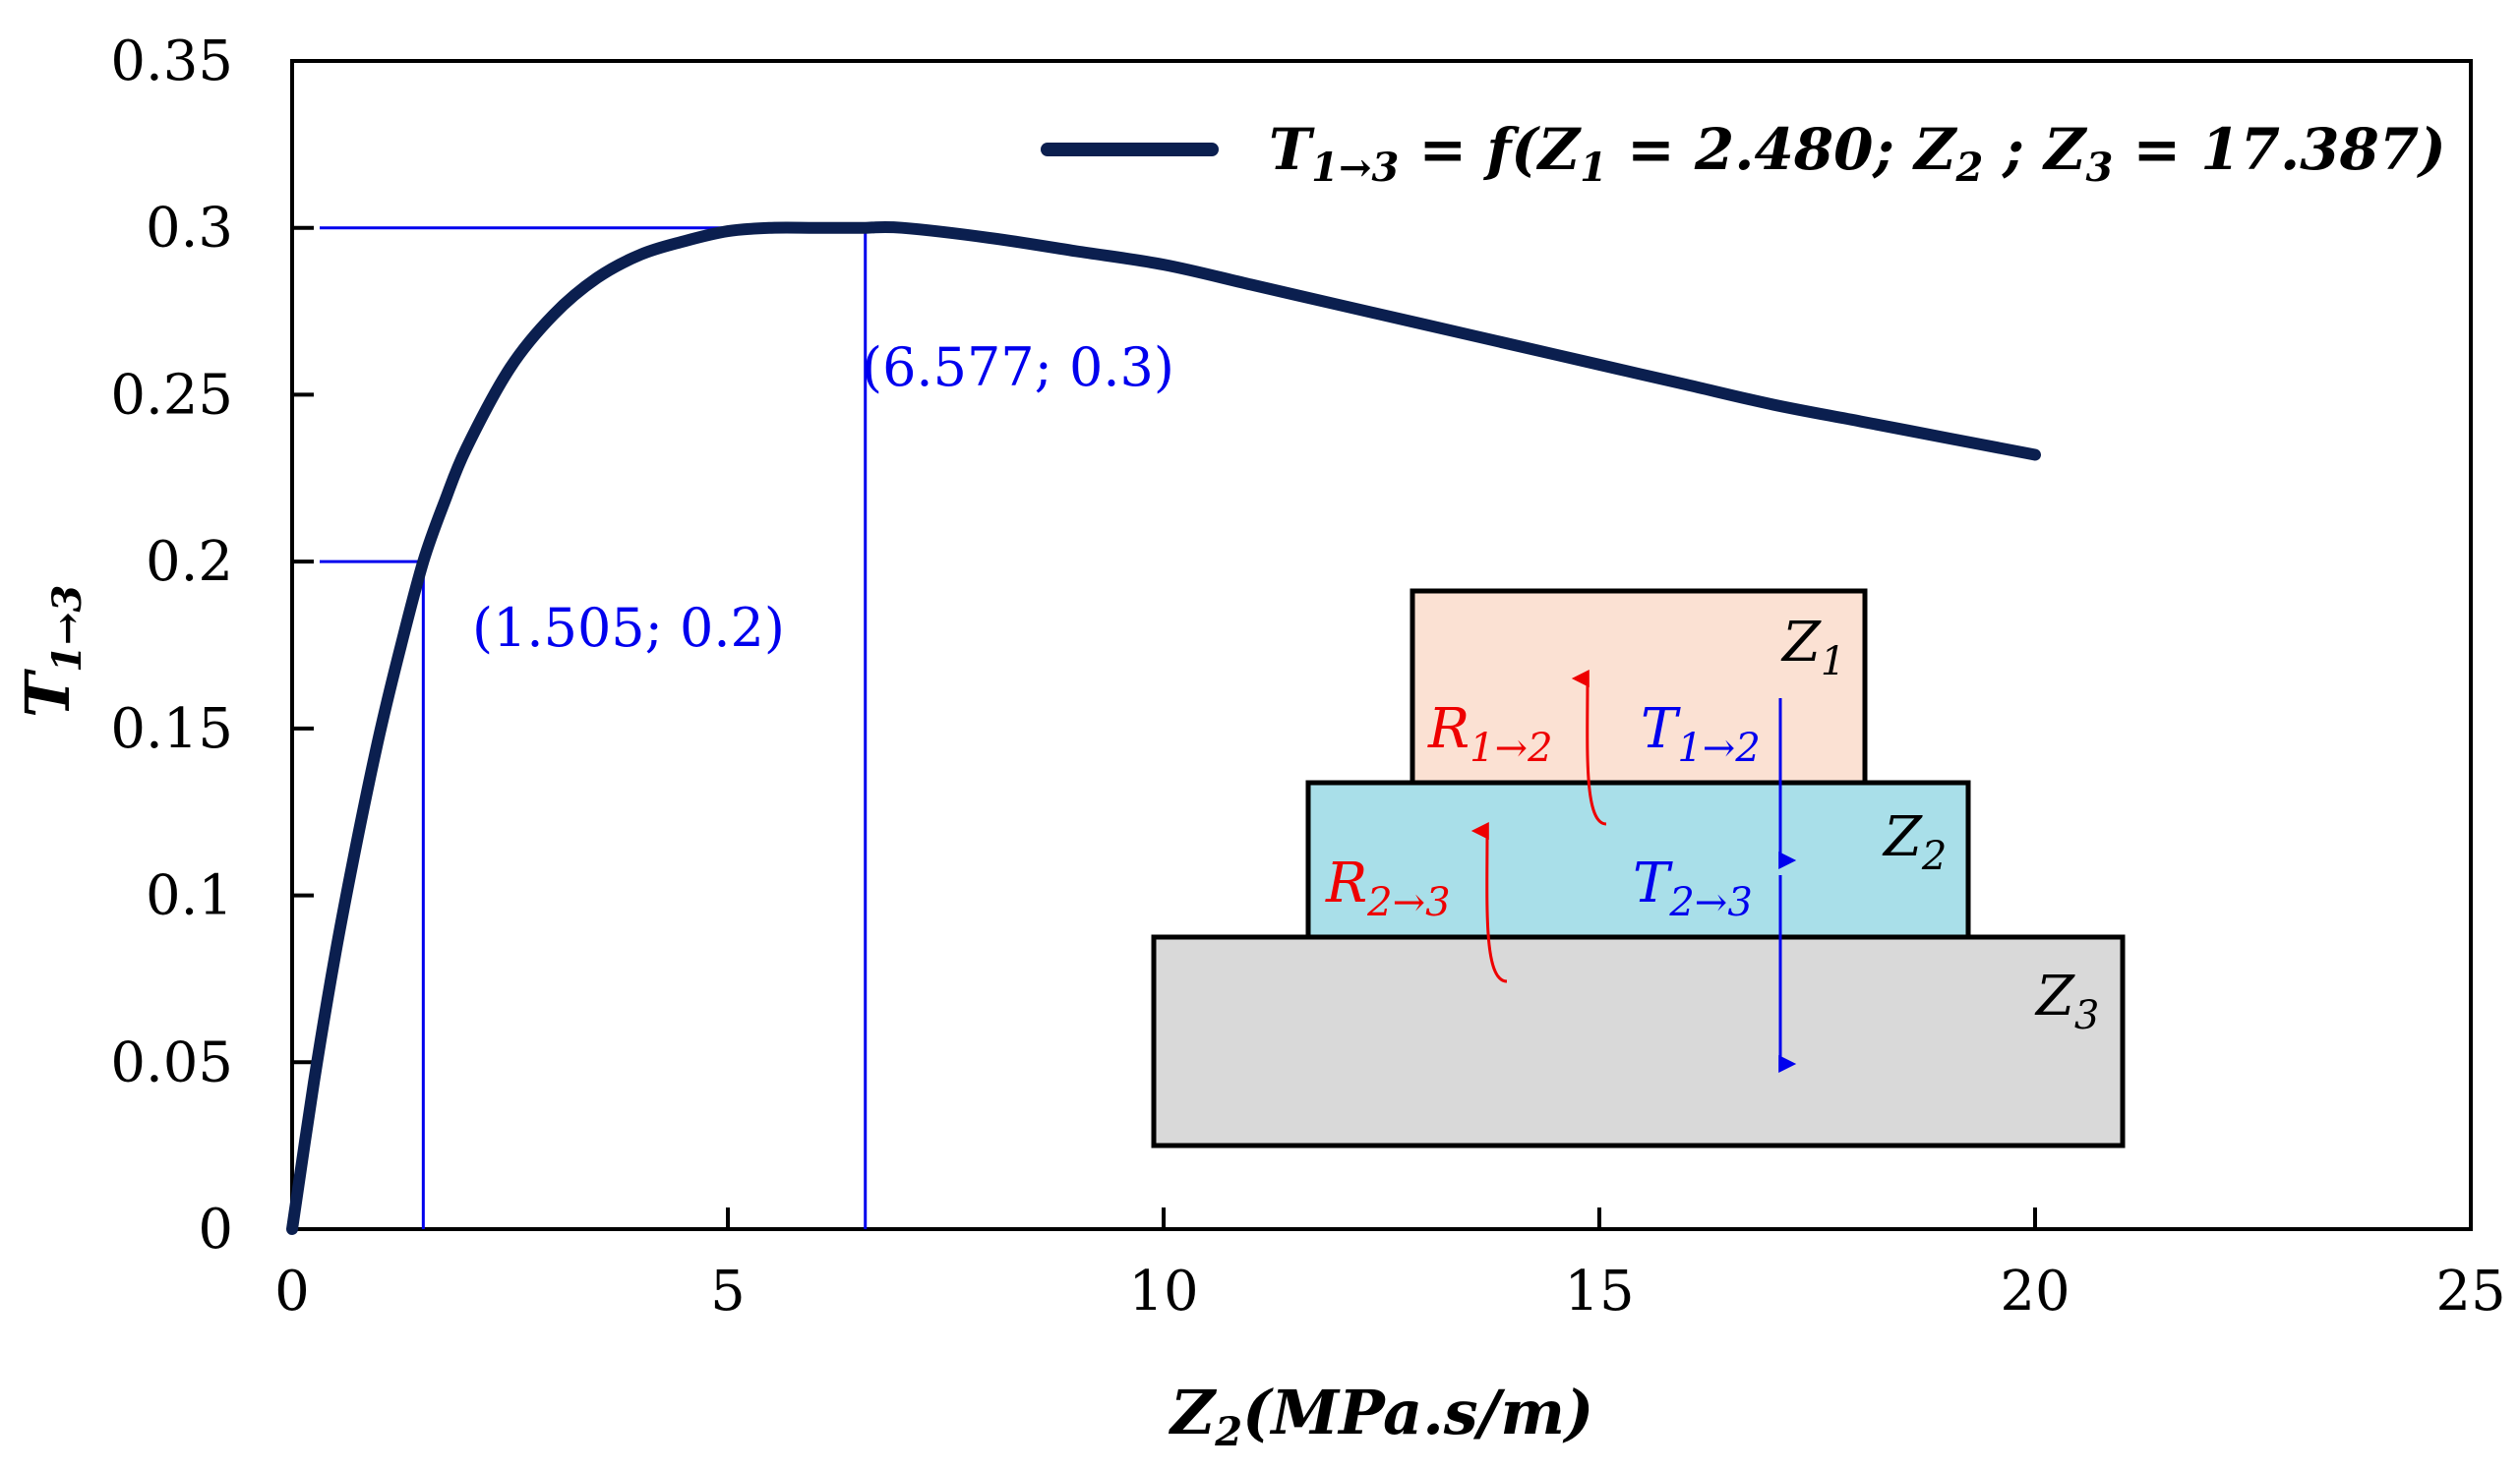 This screenshot has width=2520, height=1472. What do you see at coordinates (171, 1062) in the screenshot?
I see `y-tick-label: 0.05` at bounding box center [171, 1062].